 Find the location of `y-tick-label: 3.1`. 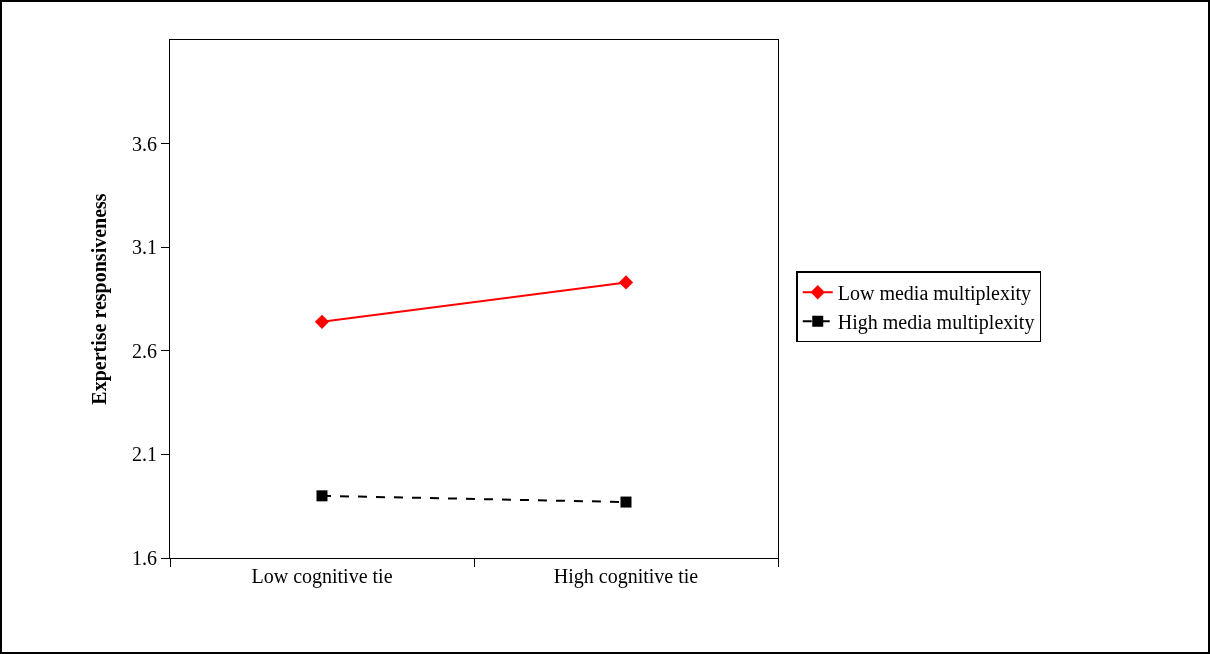

y-tick-label: 3.1 is located at coordinates (144, 247).